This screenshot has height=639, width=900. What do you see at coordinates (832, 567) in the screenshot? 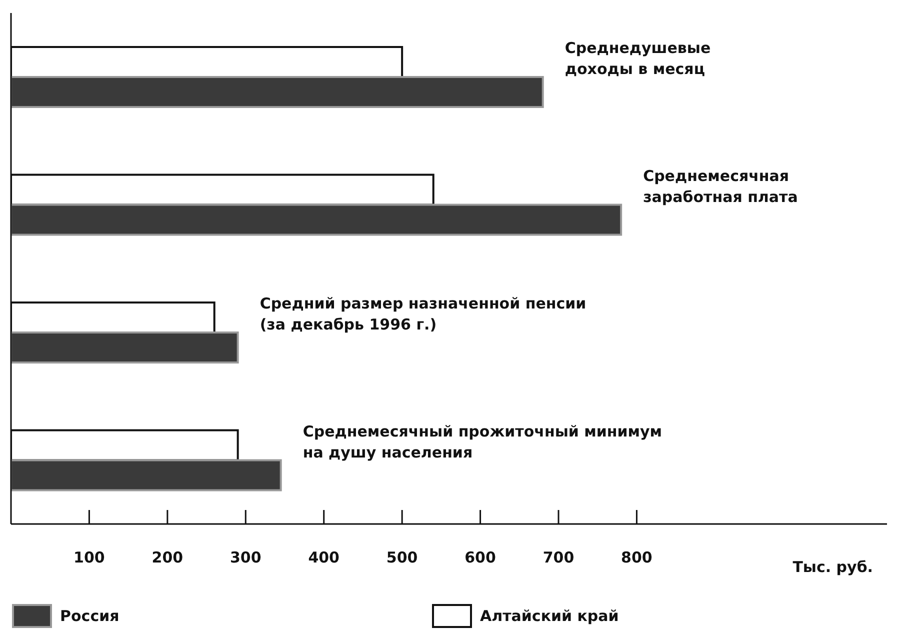
I see `x-axis-title: Тыс. руб.` at bounding box center [832, 567].